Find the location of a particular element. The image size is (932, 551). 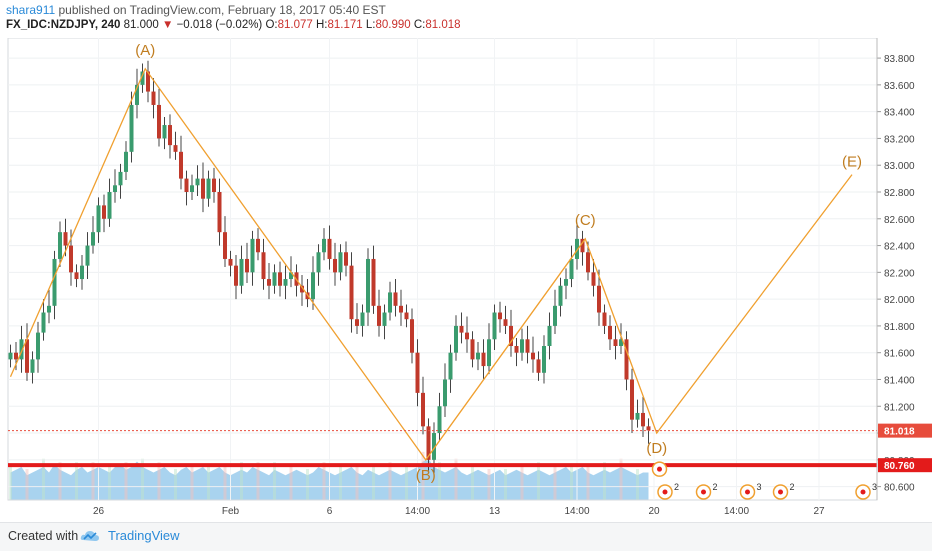

symbol-name: FX_IDC:NZDJPY, 240 is located at coordinates (63, 25).